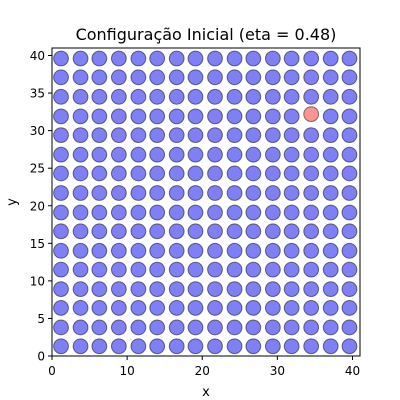 This screenshot has width=400, height=400. What do you see at coordinates (352, 371) in the screenshot?
I see `x-tick-label: 40` at bounding box center [352, 371].